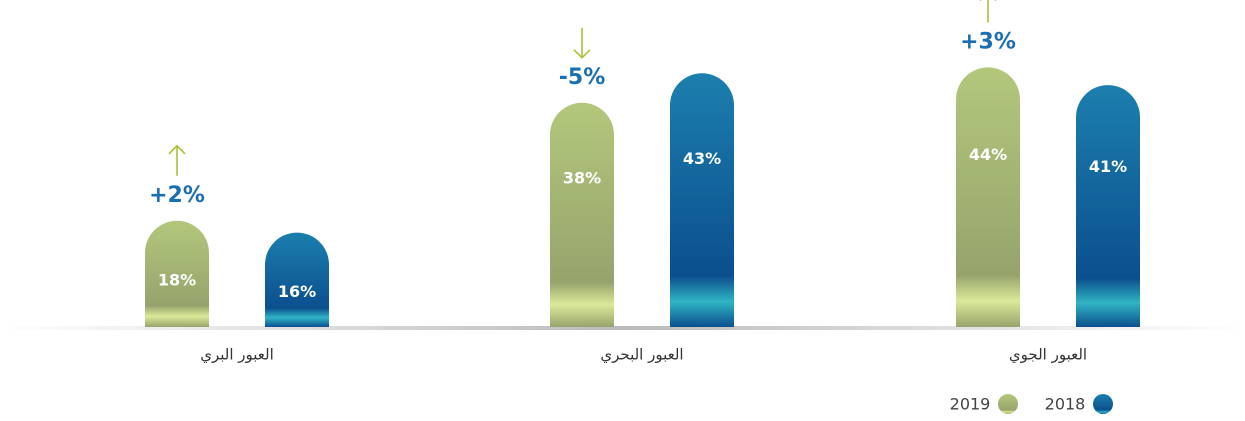  What do you see at coordinates (177, 279) in the screenshot?
I see `value-label: 18%` at bounding box center [177, 279].